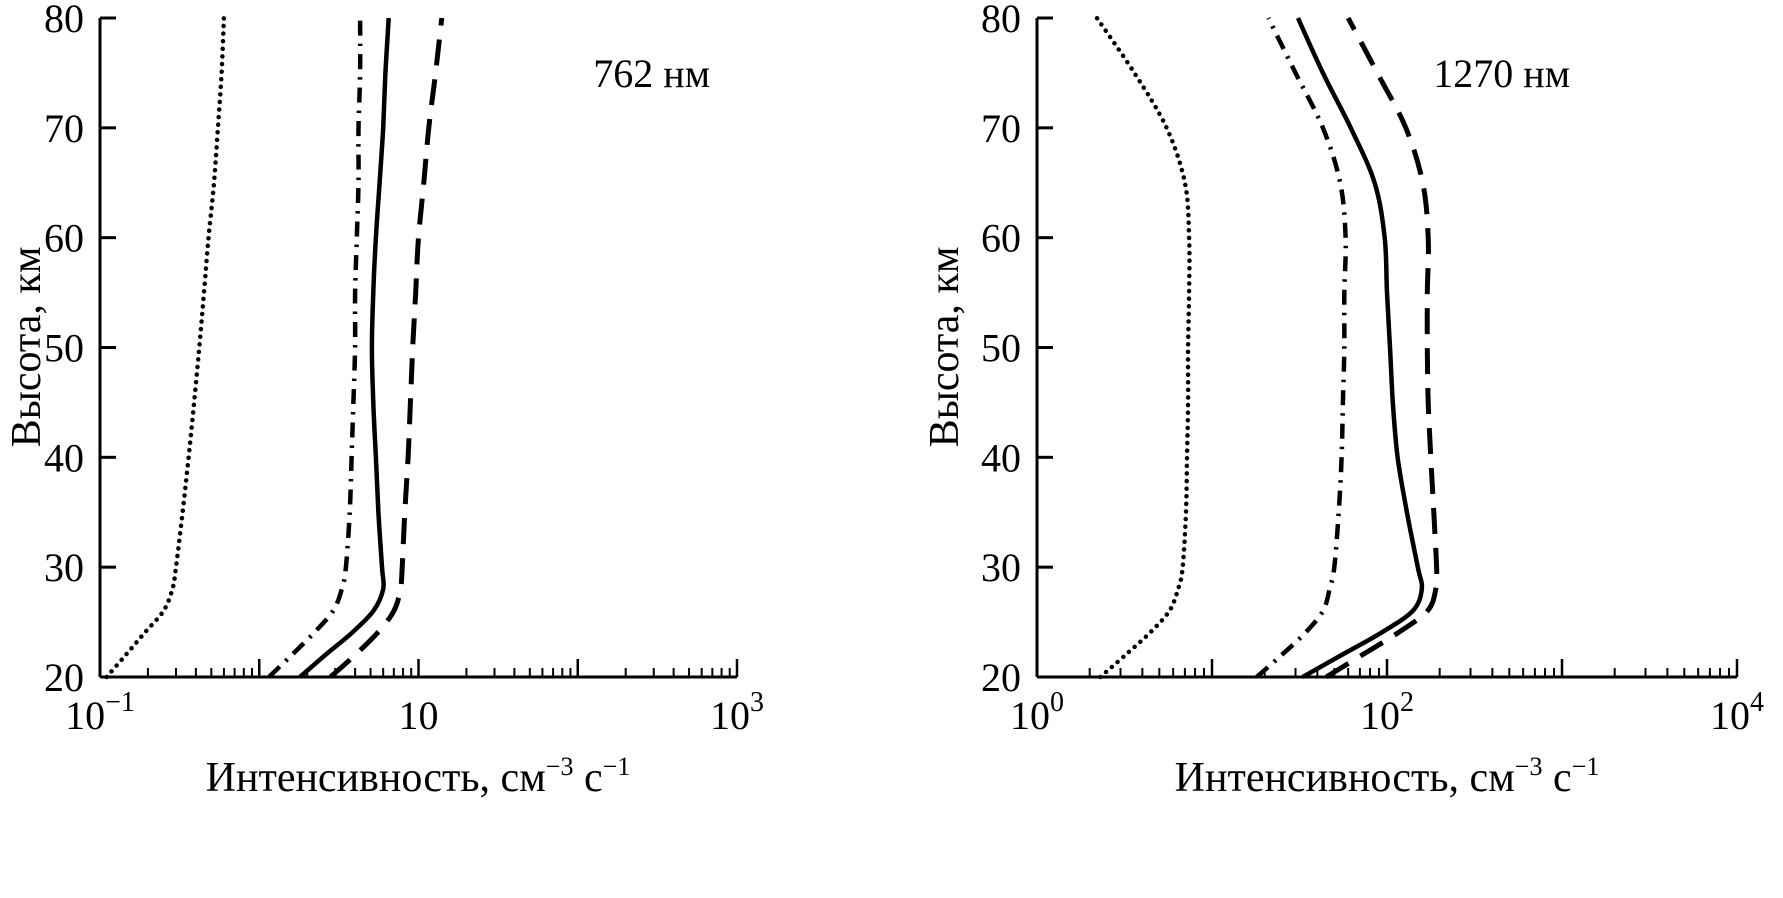 Image resolution: width=1783 pixels, height=898 pixels. Describe the element at coordinates (1528, 767) in the screenshot. I see `x-axis-title-right-sup-cm: −3` at that location.